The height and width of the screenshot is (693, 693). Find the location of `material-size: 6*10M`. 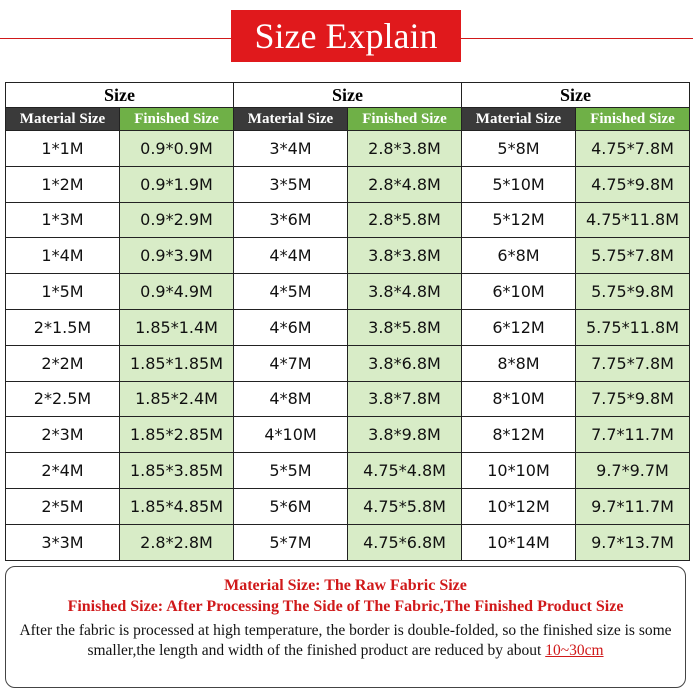

material-size: 6*10M is located at coordinates (518, 291).